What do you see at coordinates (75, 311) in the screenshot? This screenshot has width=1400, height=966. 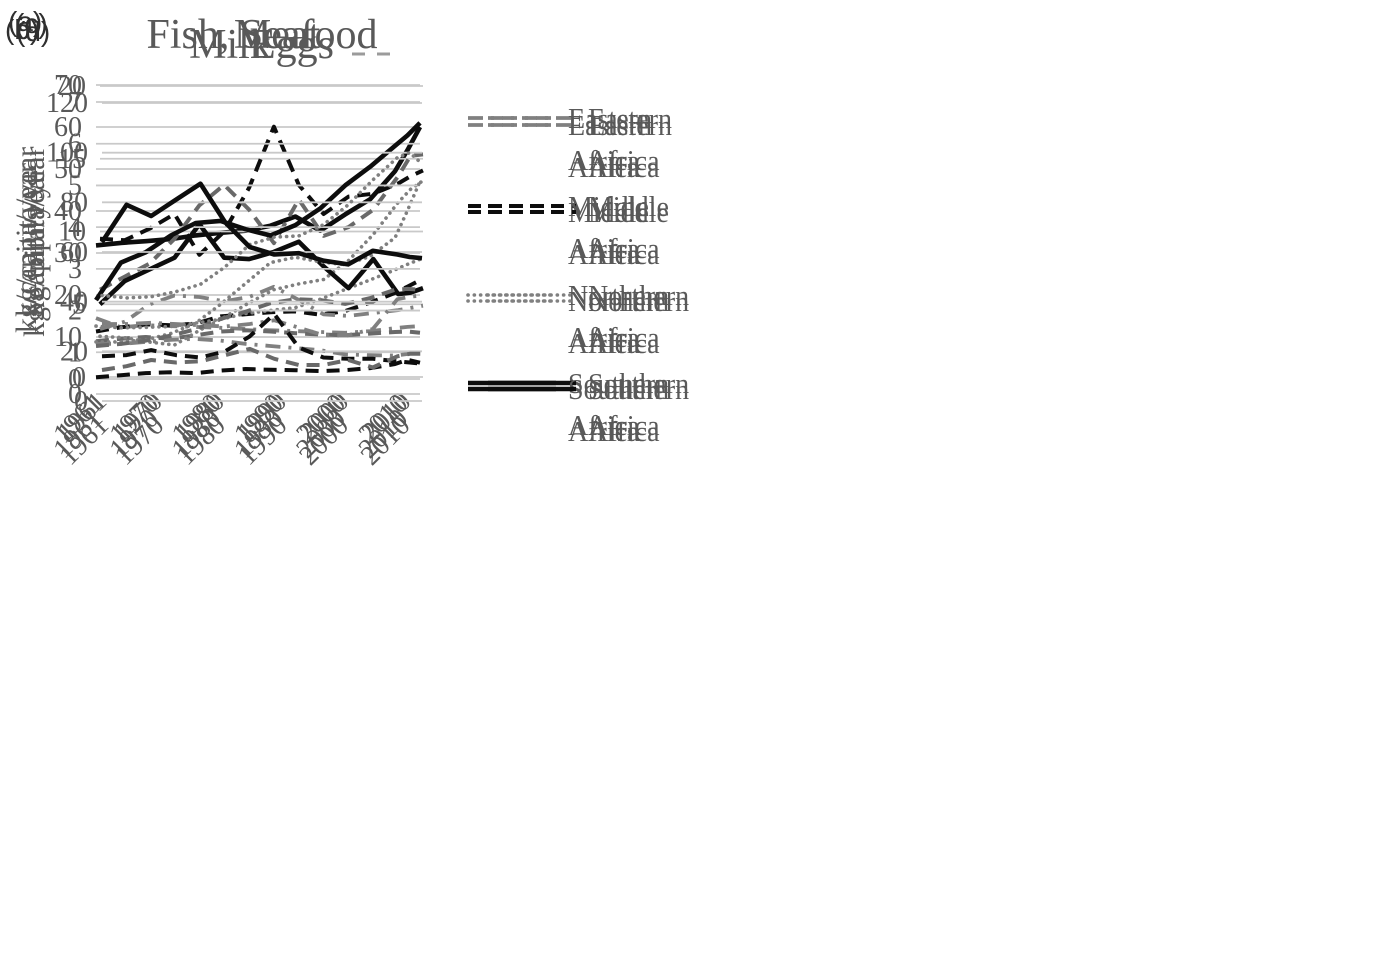 I see `y-tick-label-2: 2` at bounding box center [75, 311].